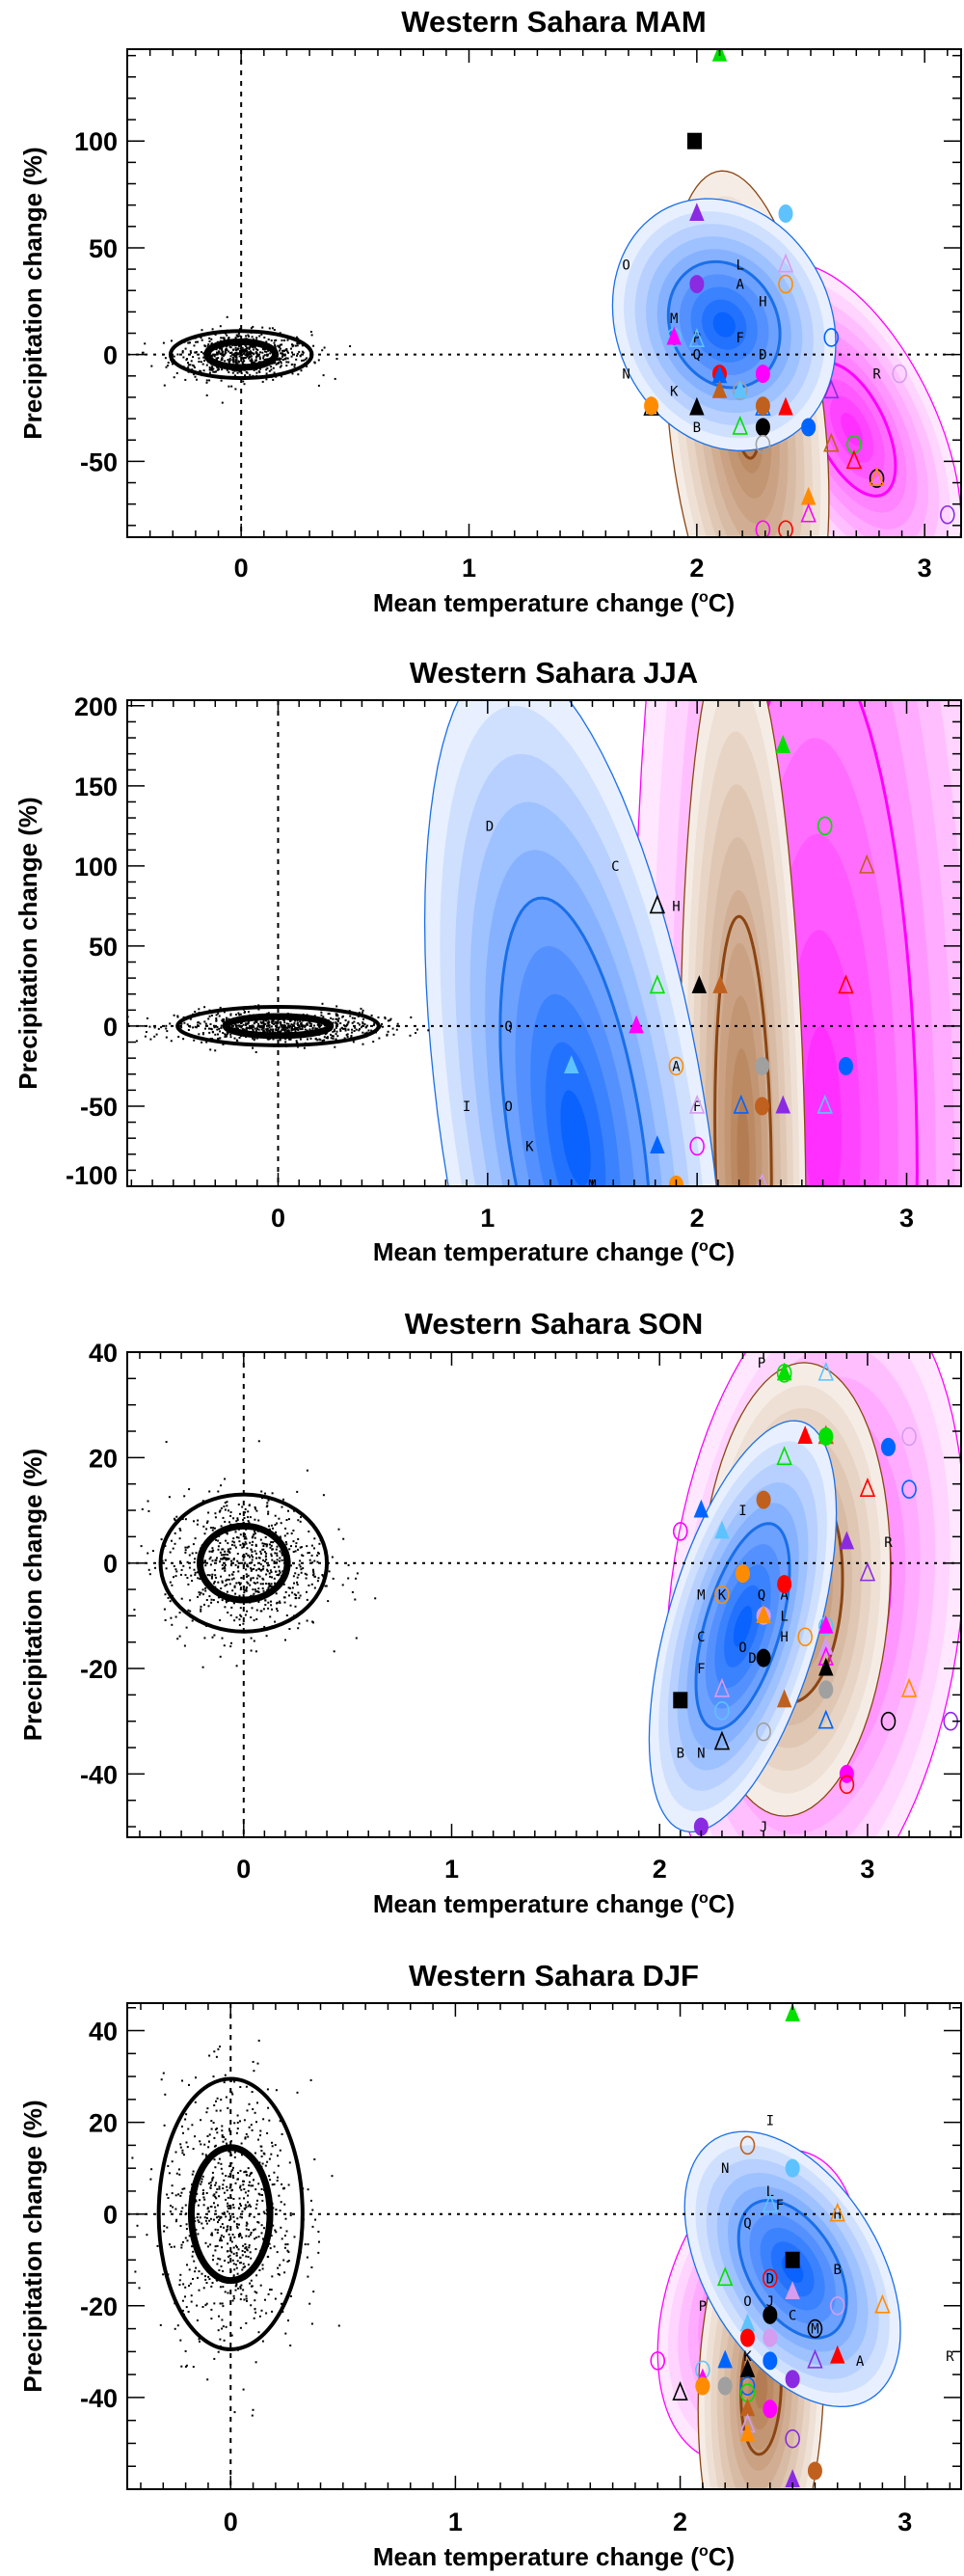 Image resolution: width=964 pixels, height=2576 pixels. Describe the element at coordinates (554, 1324) in the screenshot. I see `chart-title: Western Sahara SON` at that location.